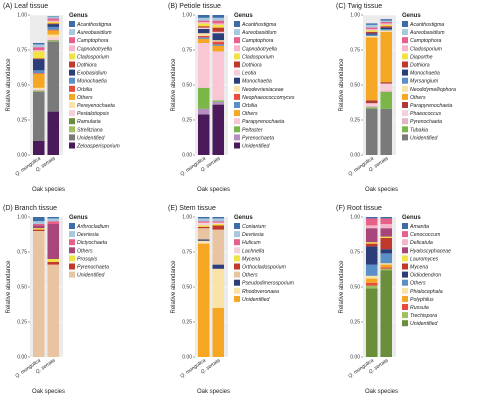  Describe the element at coordinates (204, 65) in the screenshot. I see `bar-segment-parapyrenochaeta` at that location.